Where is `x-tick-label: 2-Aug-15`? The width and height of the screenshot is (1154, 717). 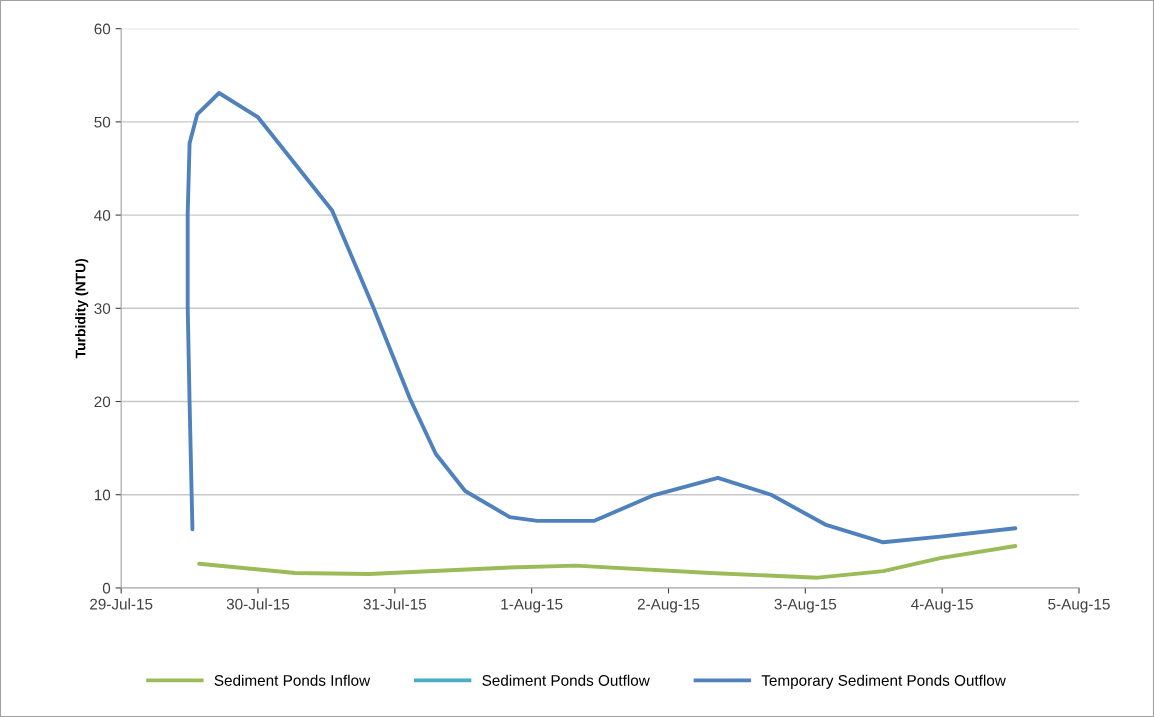 x-tick-label: 2-Aug-15 is located at coordinates (668, 605).